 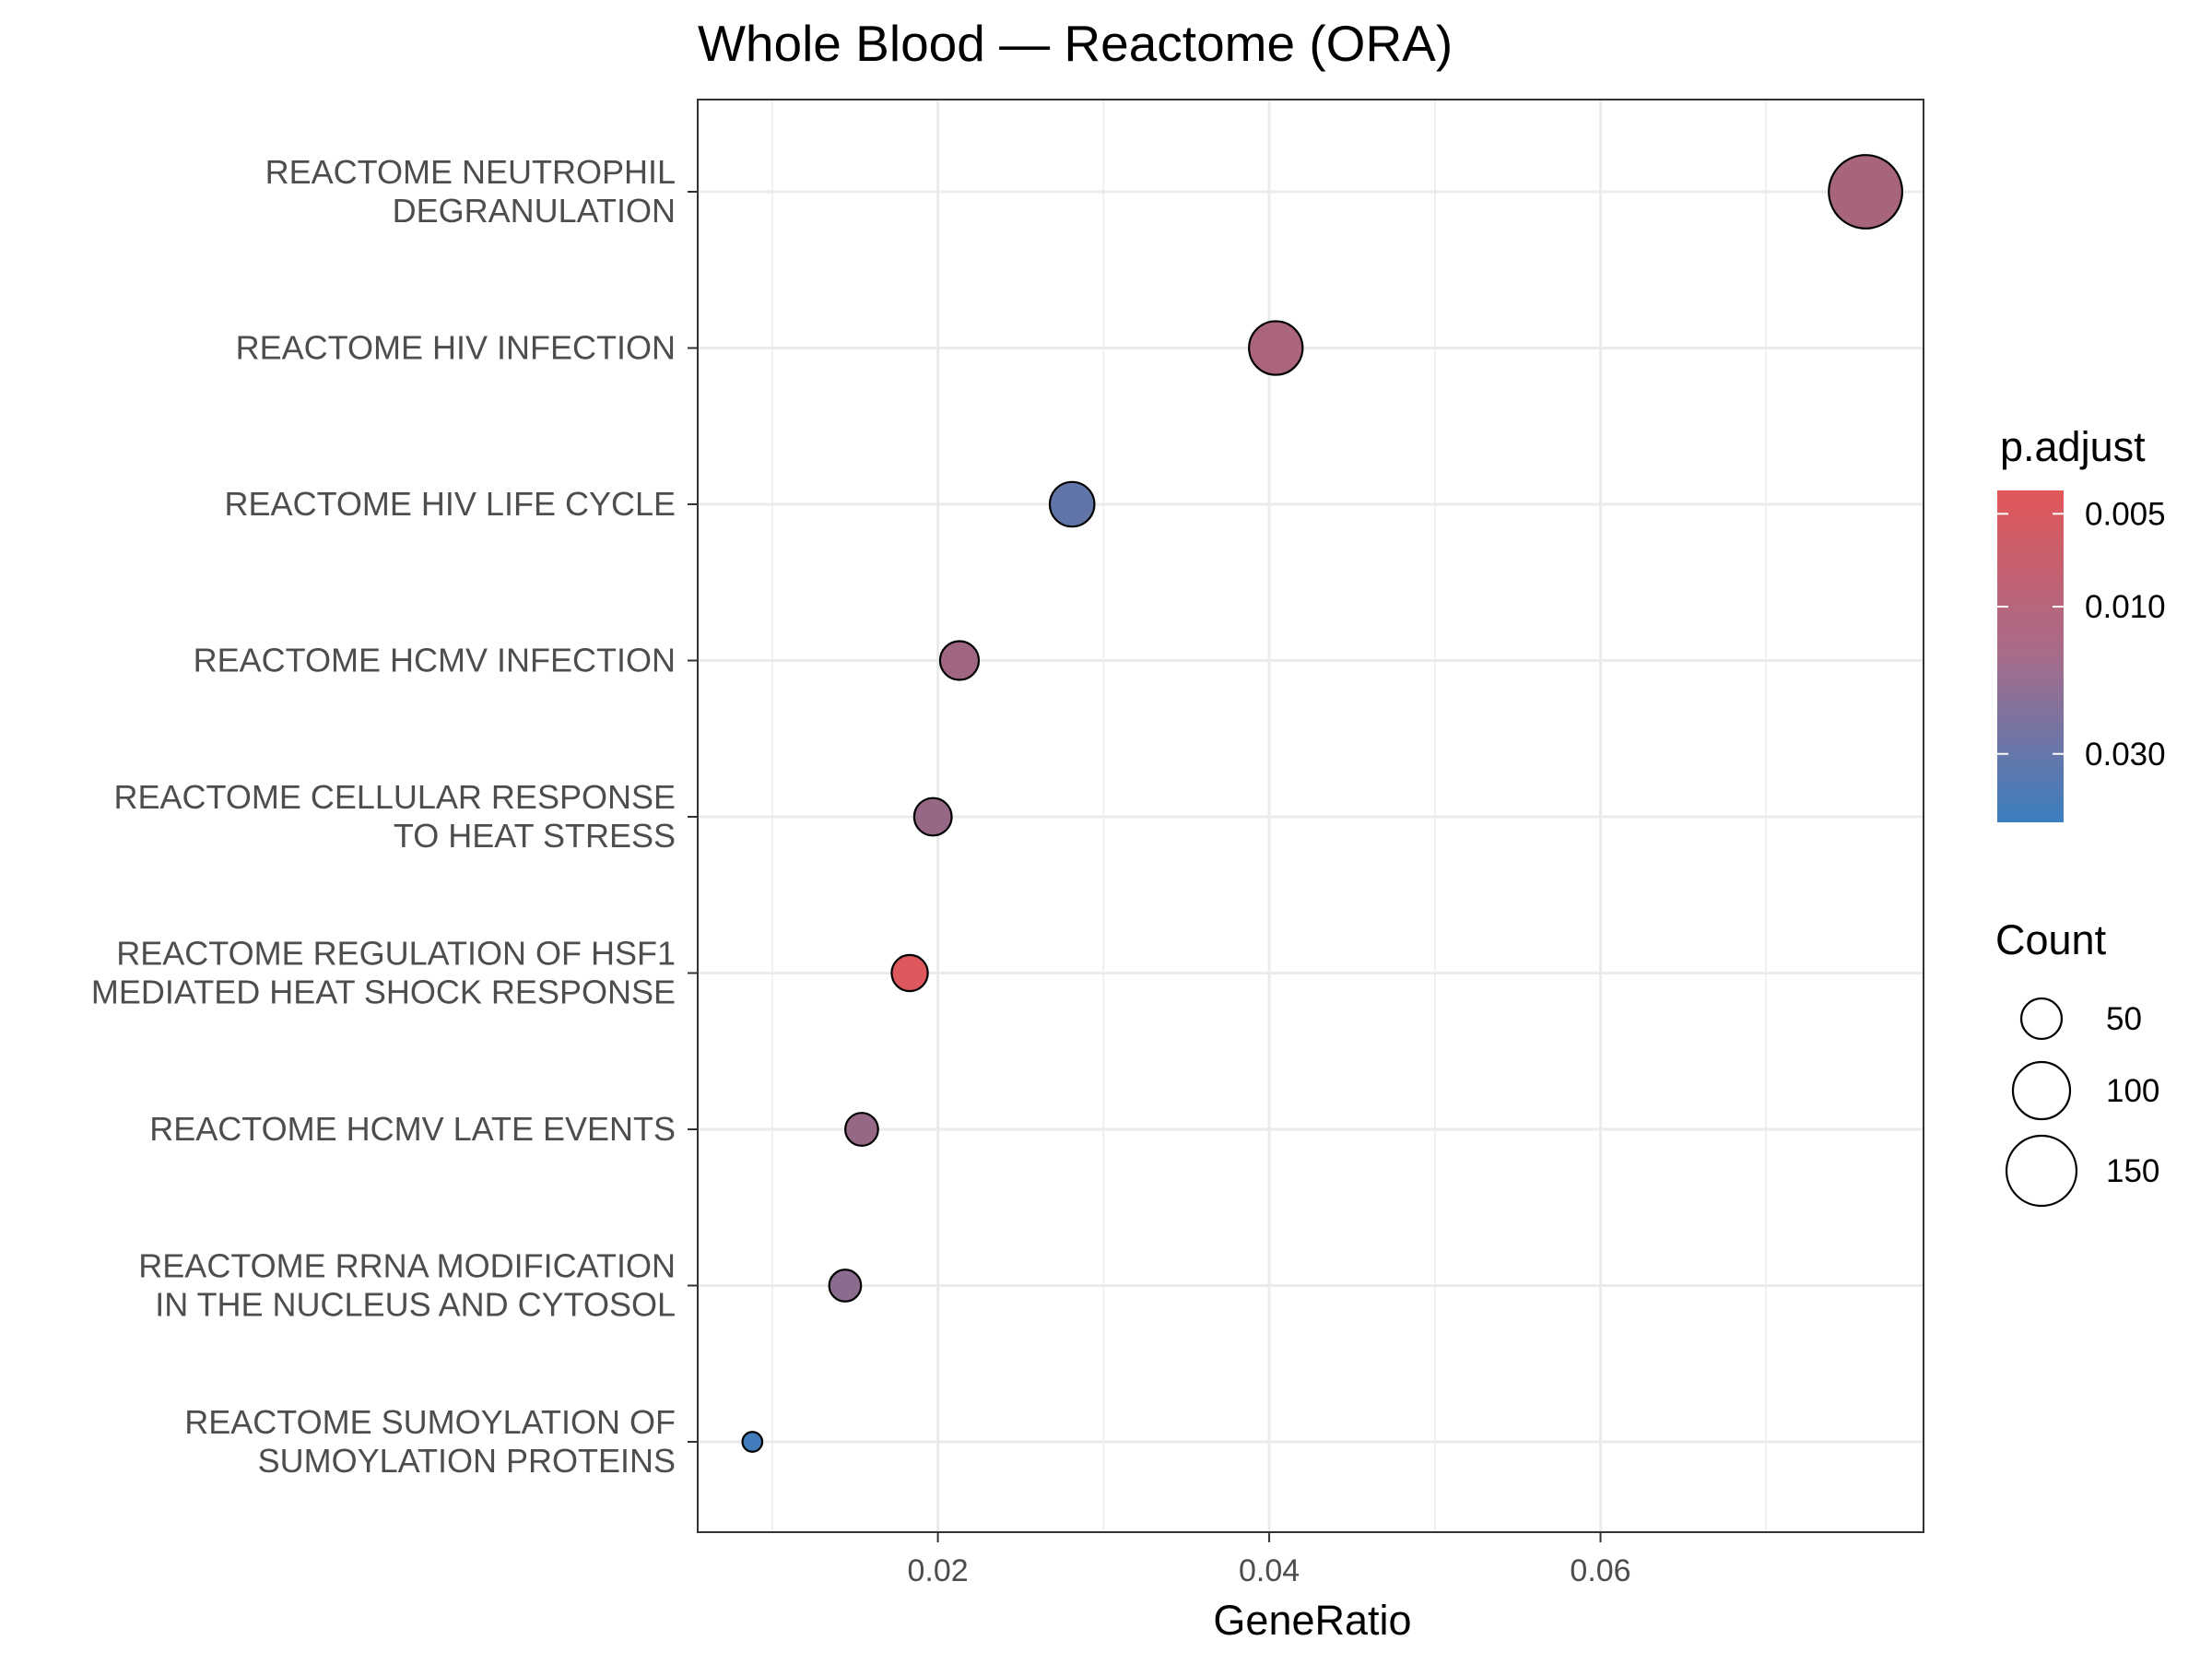 I want to click on y-tick-label: REACTOME HIV LIFE CYCLE, so click(x=450, y=504).